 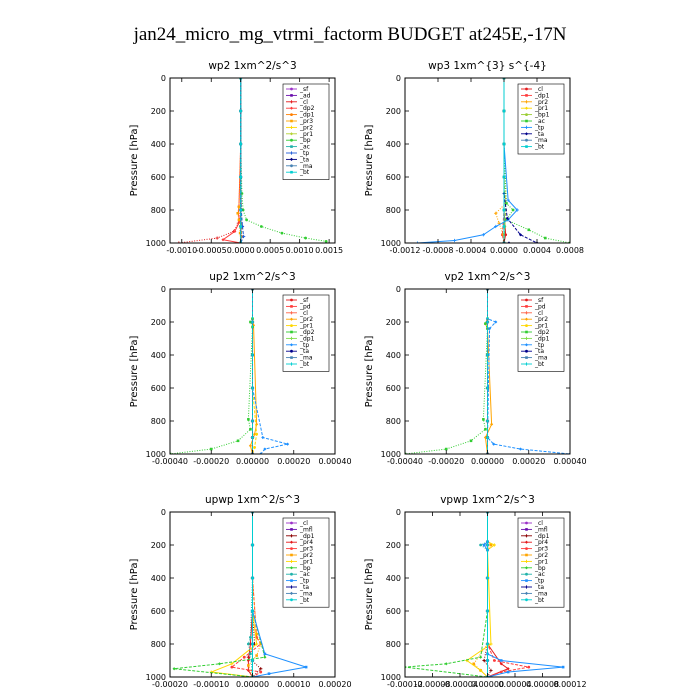 I want to click on x-tick-label: -0.00008, so click(x=433, y=684).